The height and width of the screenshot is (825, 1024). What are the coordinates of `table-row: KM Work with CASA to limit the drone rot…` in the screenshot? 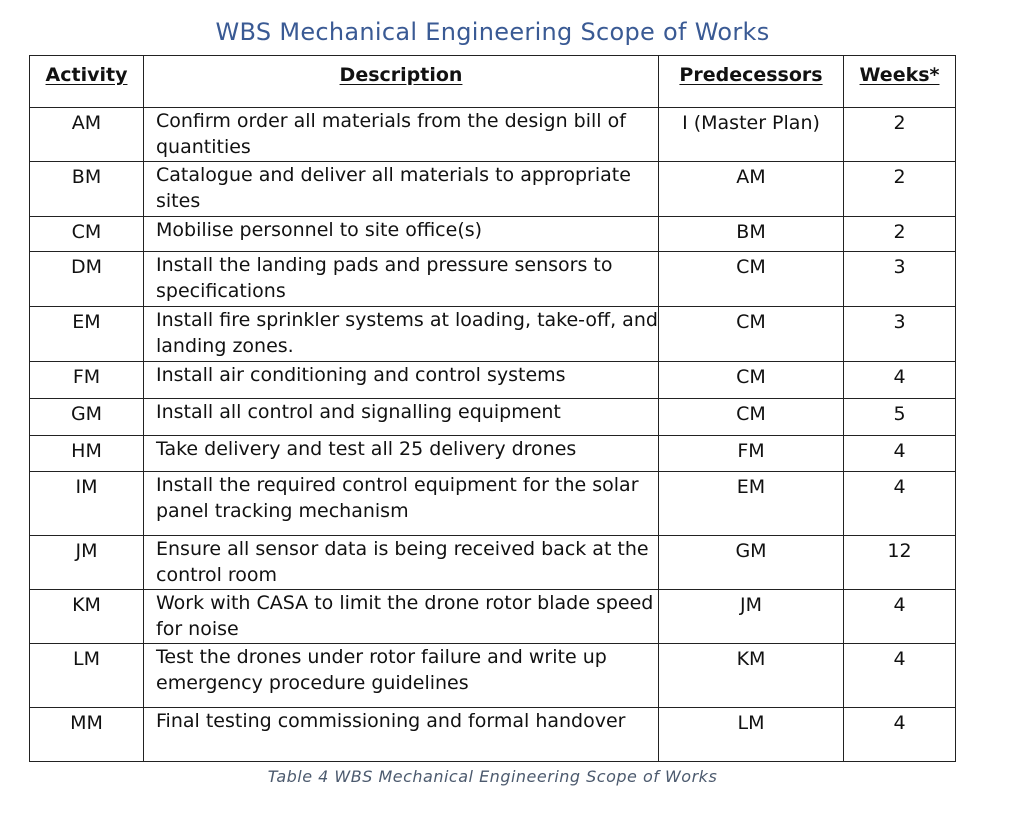 It's located at (492, 616).